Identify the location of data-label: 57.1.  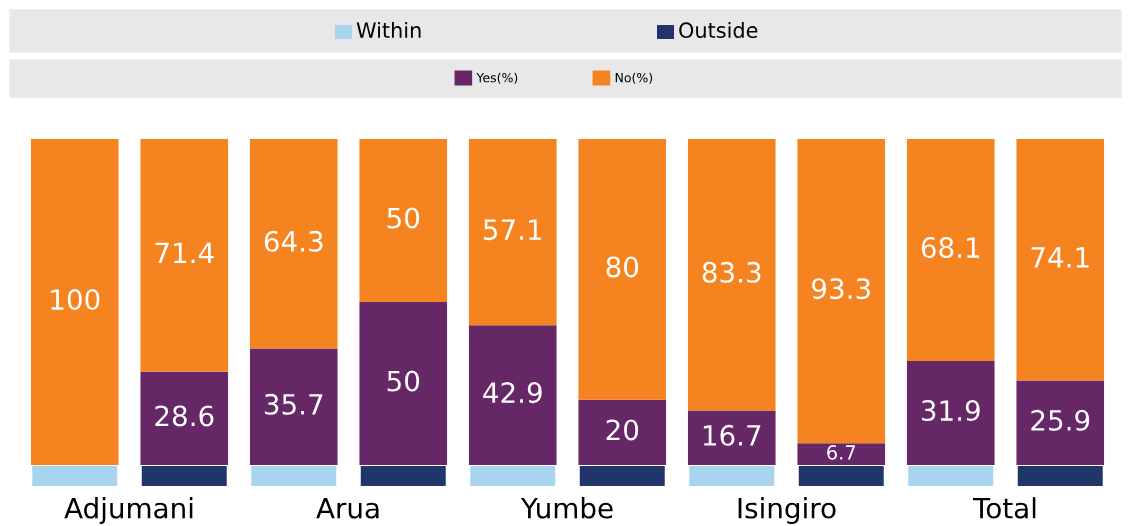
(512, 230).